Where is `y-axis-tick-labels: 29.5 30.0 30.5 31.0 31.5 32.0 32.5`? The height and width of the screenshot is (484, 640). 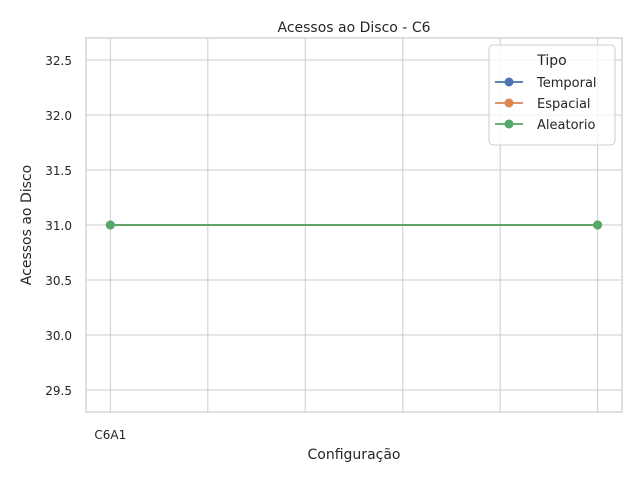
y-axis-tick-labels: 29.5 30.0 30.5 31.0 31.5 32.0 32.5 is located at coordinates (58, 226).